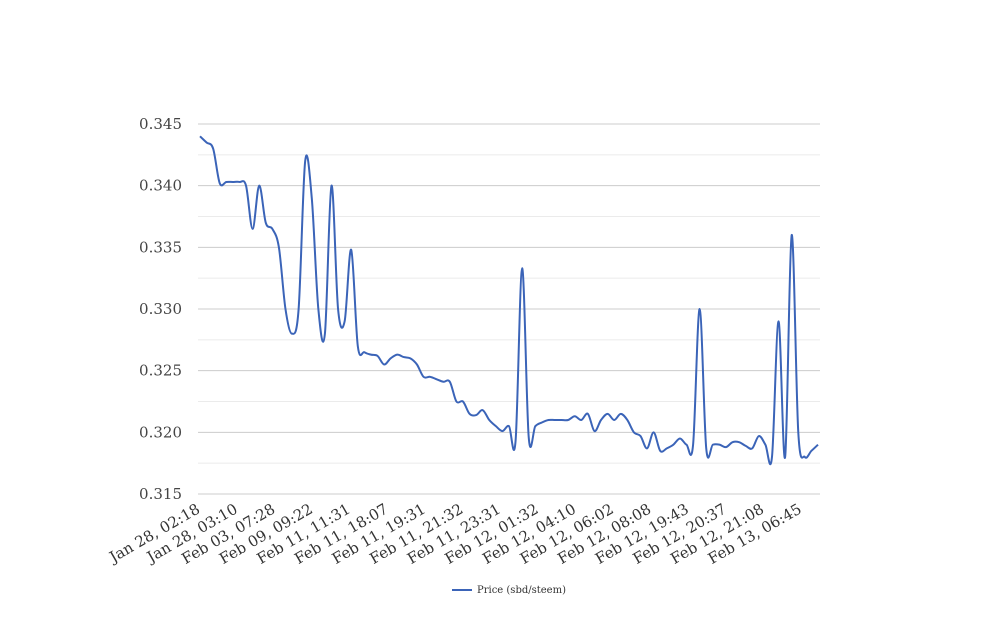  What do you see at coordinates (160, 432) in the screenshot?
I see `y-tick-label: 0.320` at bounding box center [160, 432].